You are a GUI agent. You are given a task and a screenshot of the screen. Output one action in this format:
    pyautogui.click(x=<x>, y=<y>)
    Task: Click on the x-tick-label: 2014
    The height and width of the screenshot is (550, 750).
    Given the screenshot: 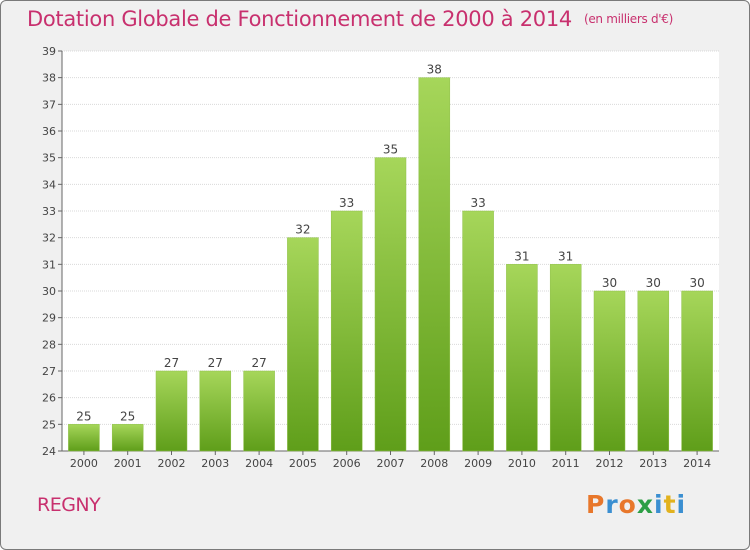 What is the action you would take?
    pyautogui.click(x=697, y=463)
    